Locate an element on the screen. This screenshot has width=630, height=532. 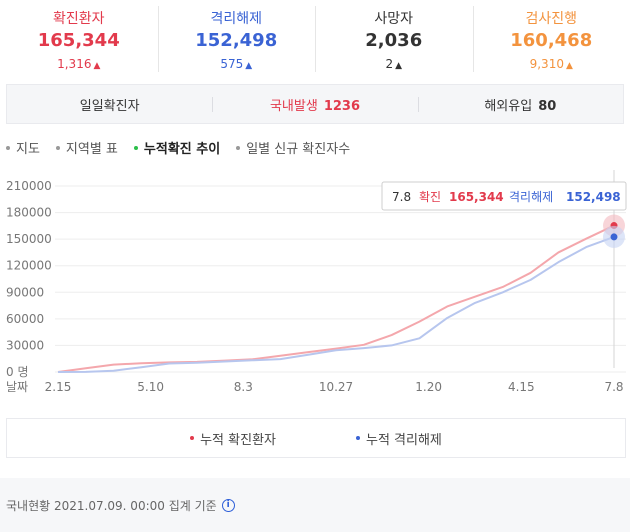
stat-deaths-change: 2 ▲ is located at coordinates (394, 64).